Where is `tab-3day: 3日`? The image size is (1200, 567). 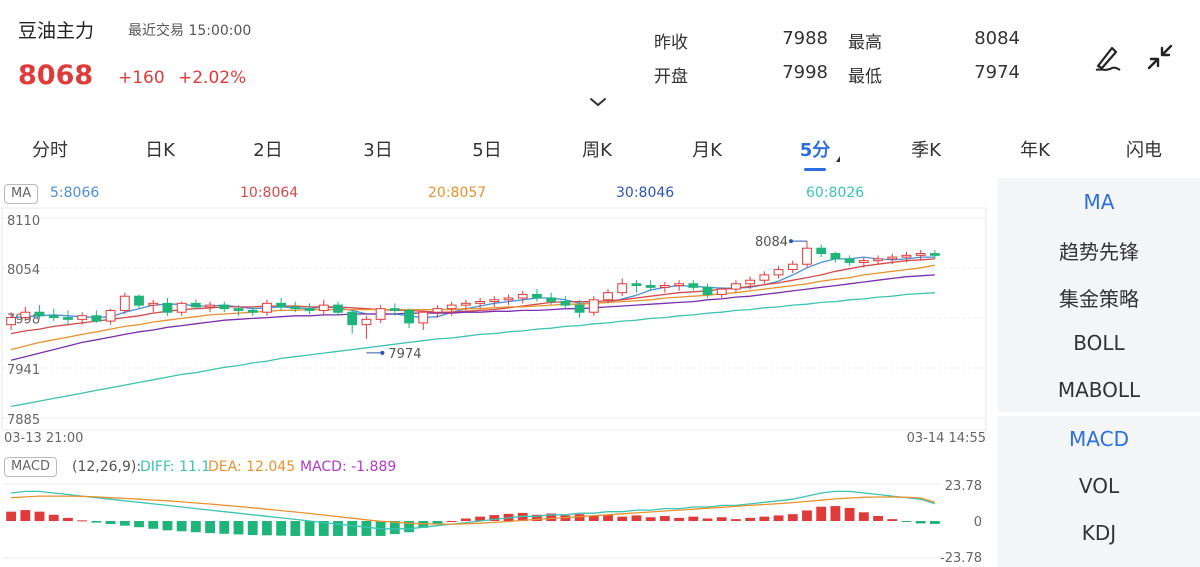
tab-3day: 3日 is located at coordinates (378, 150).